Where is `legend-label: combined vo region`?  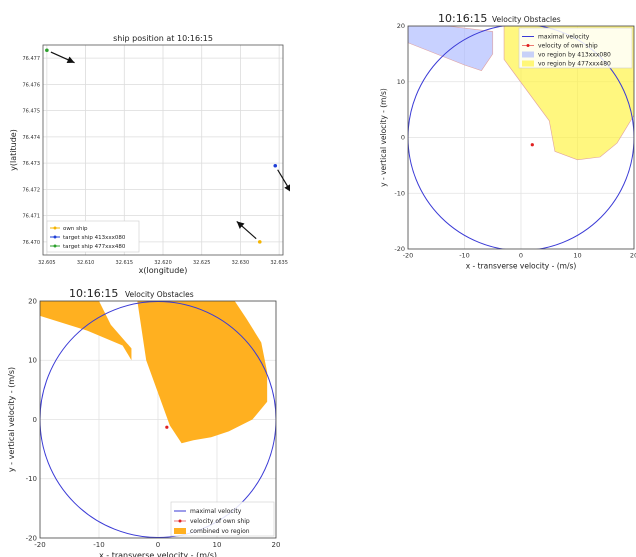
legend-label: combined vo region is located at coordinates (220, 531).